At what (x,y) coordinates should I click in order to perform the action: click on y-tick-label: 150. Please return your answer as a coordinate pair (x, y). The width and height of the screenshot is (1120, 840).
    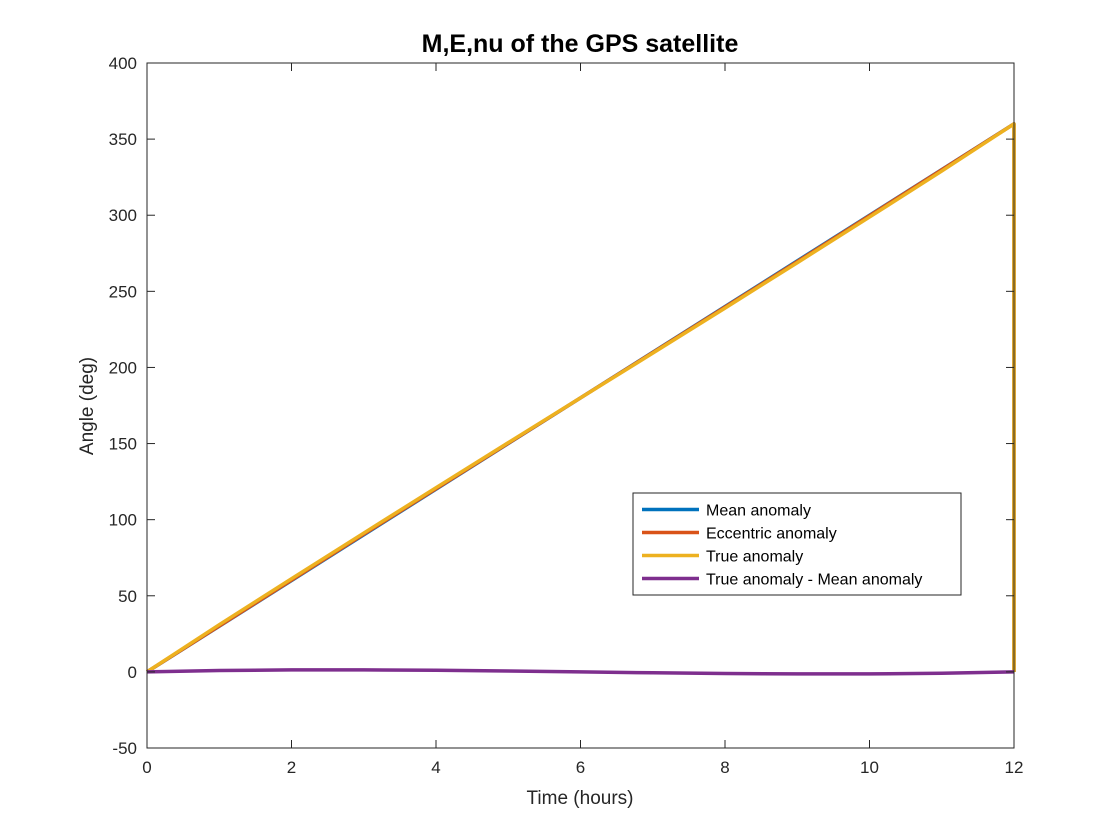
    Looking at the image, I should click on (123, 444).